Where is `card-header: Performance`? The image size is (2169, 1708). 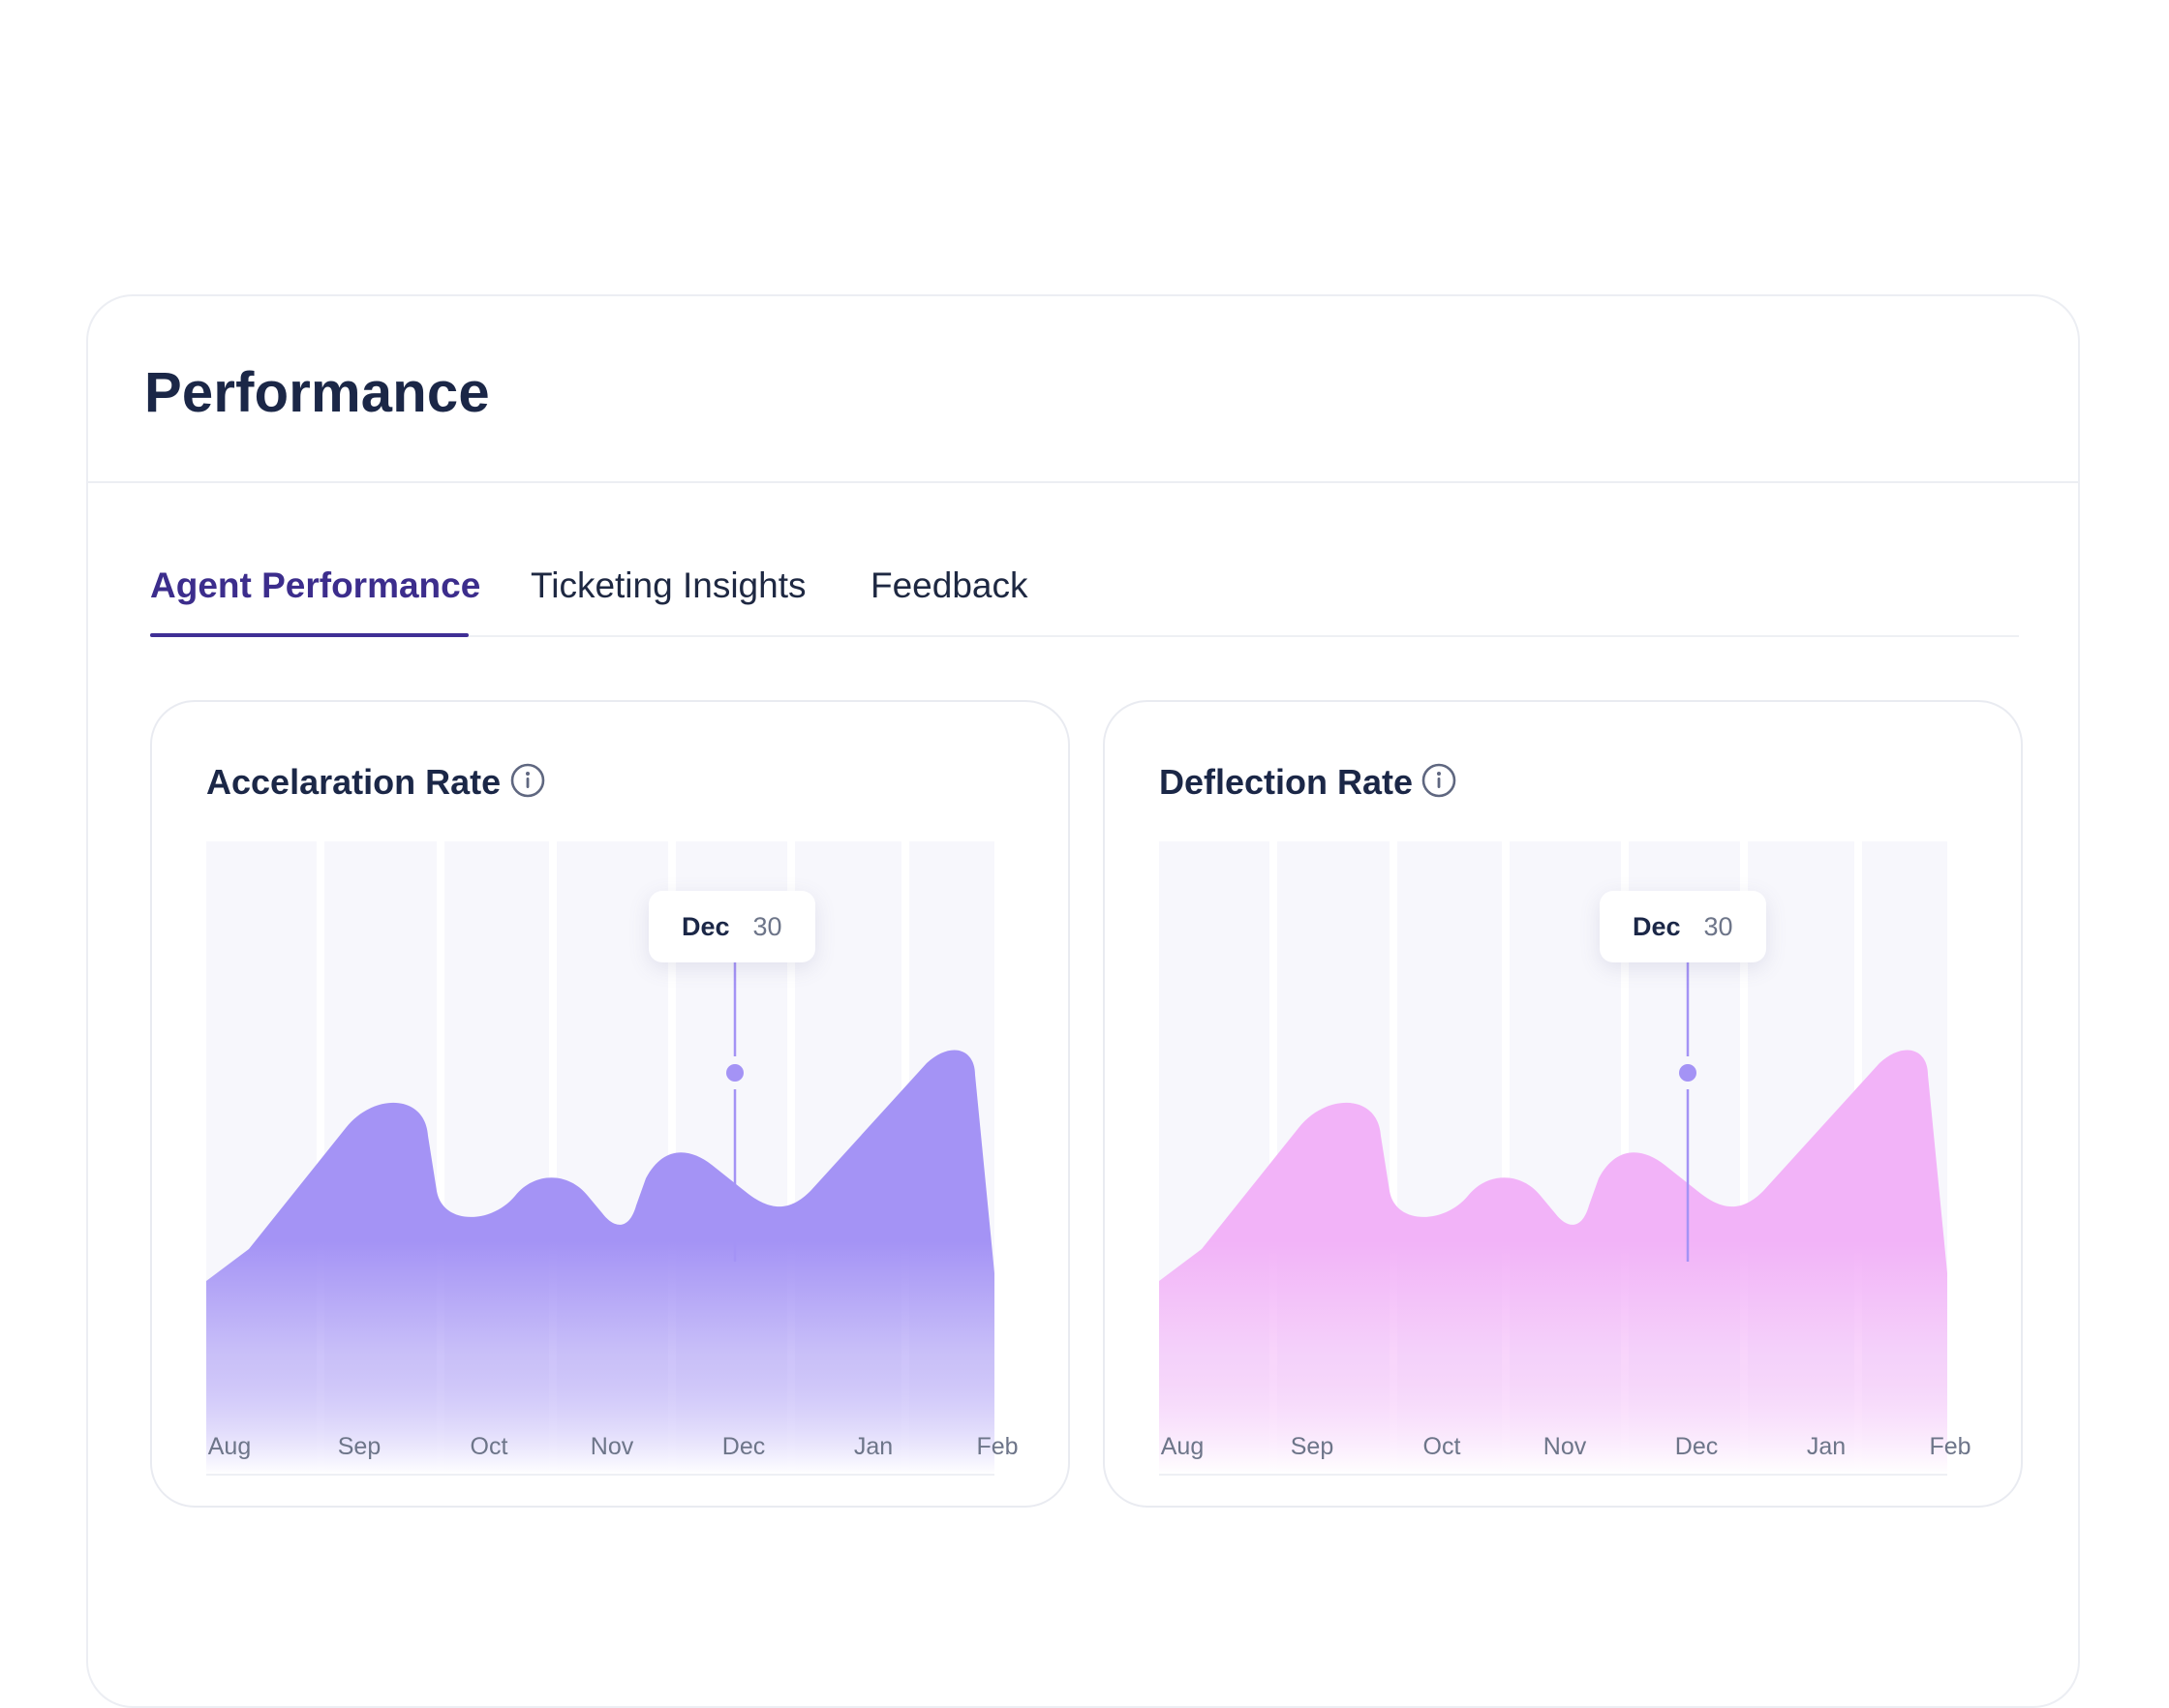
card-header: Performance is located at coordinates (1083, 390).